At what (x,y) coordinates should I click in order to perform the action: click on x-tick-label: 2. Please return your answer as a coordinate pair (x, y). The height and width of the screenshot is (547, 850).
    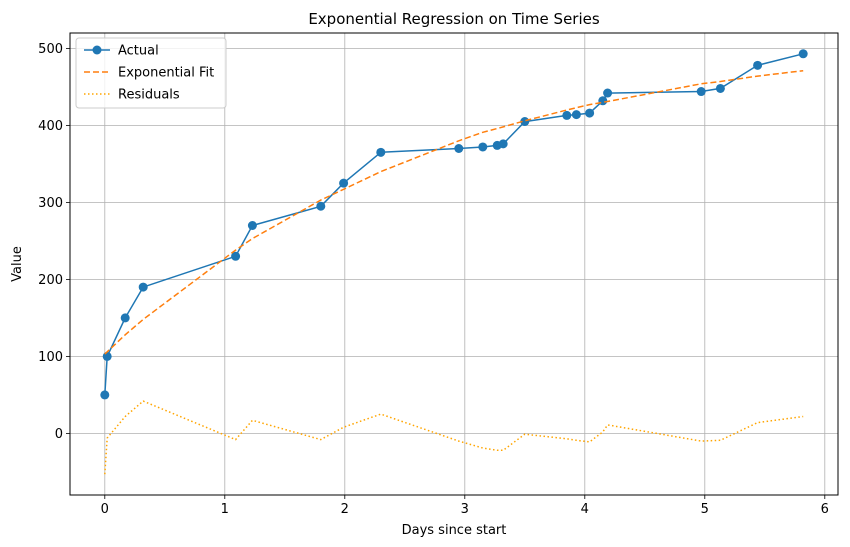
    Looking at the image, I should click on (345, 509).